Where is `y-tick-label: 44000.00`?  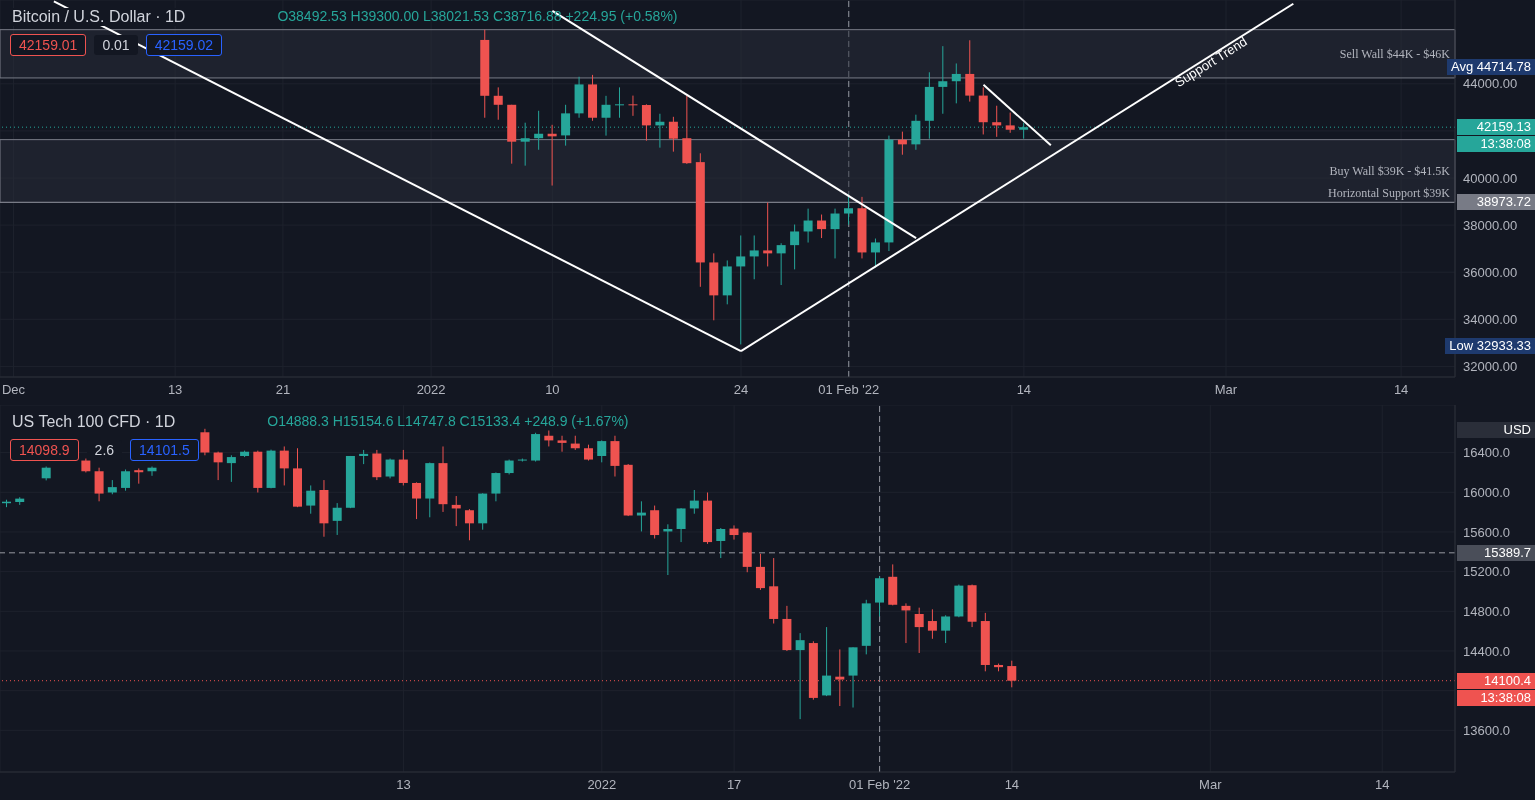 y-tick-label: 44000.00 is located at coordinates (1490, 84).